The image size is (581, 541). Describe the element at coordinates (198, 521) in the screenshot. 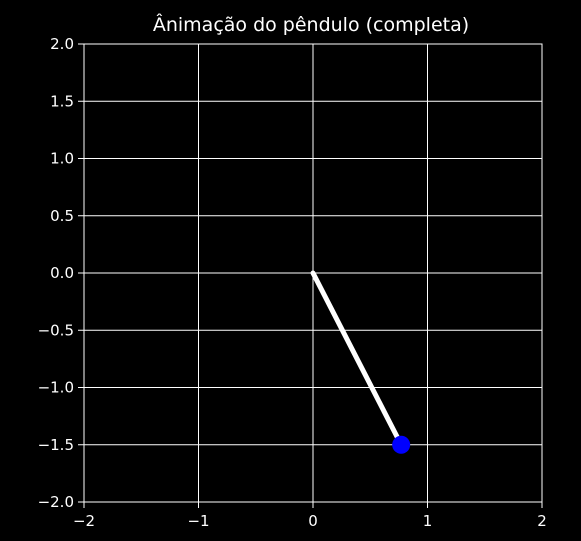

I see `x-tick-label-1: −1` at that location.